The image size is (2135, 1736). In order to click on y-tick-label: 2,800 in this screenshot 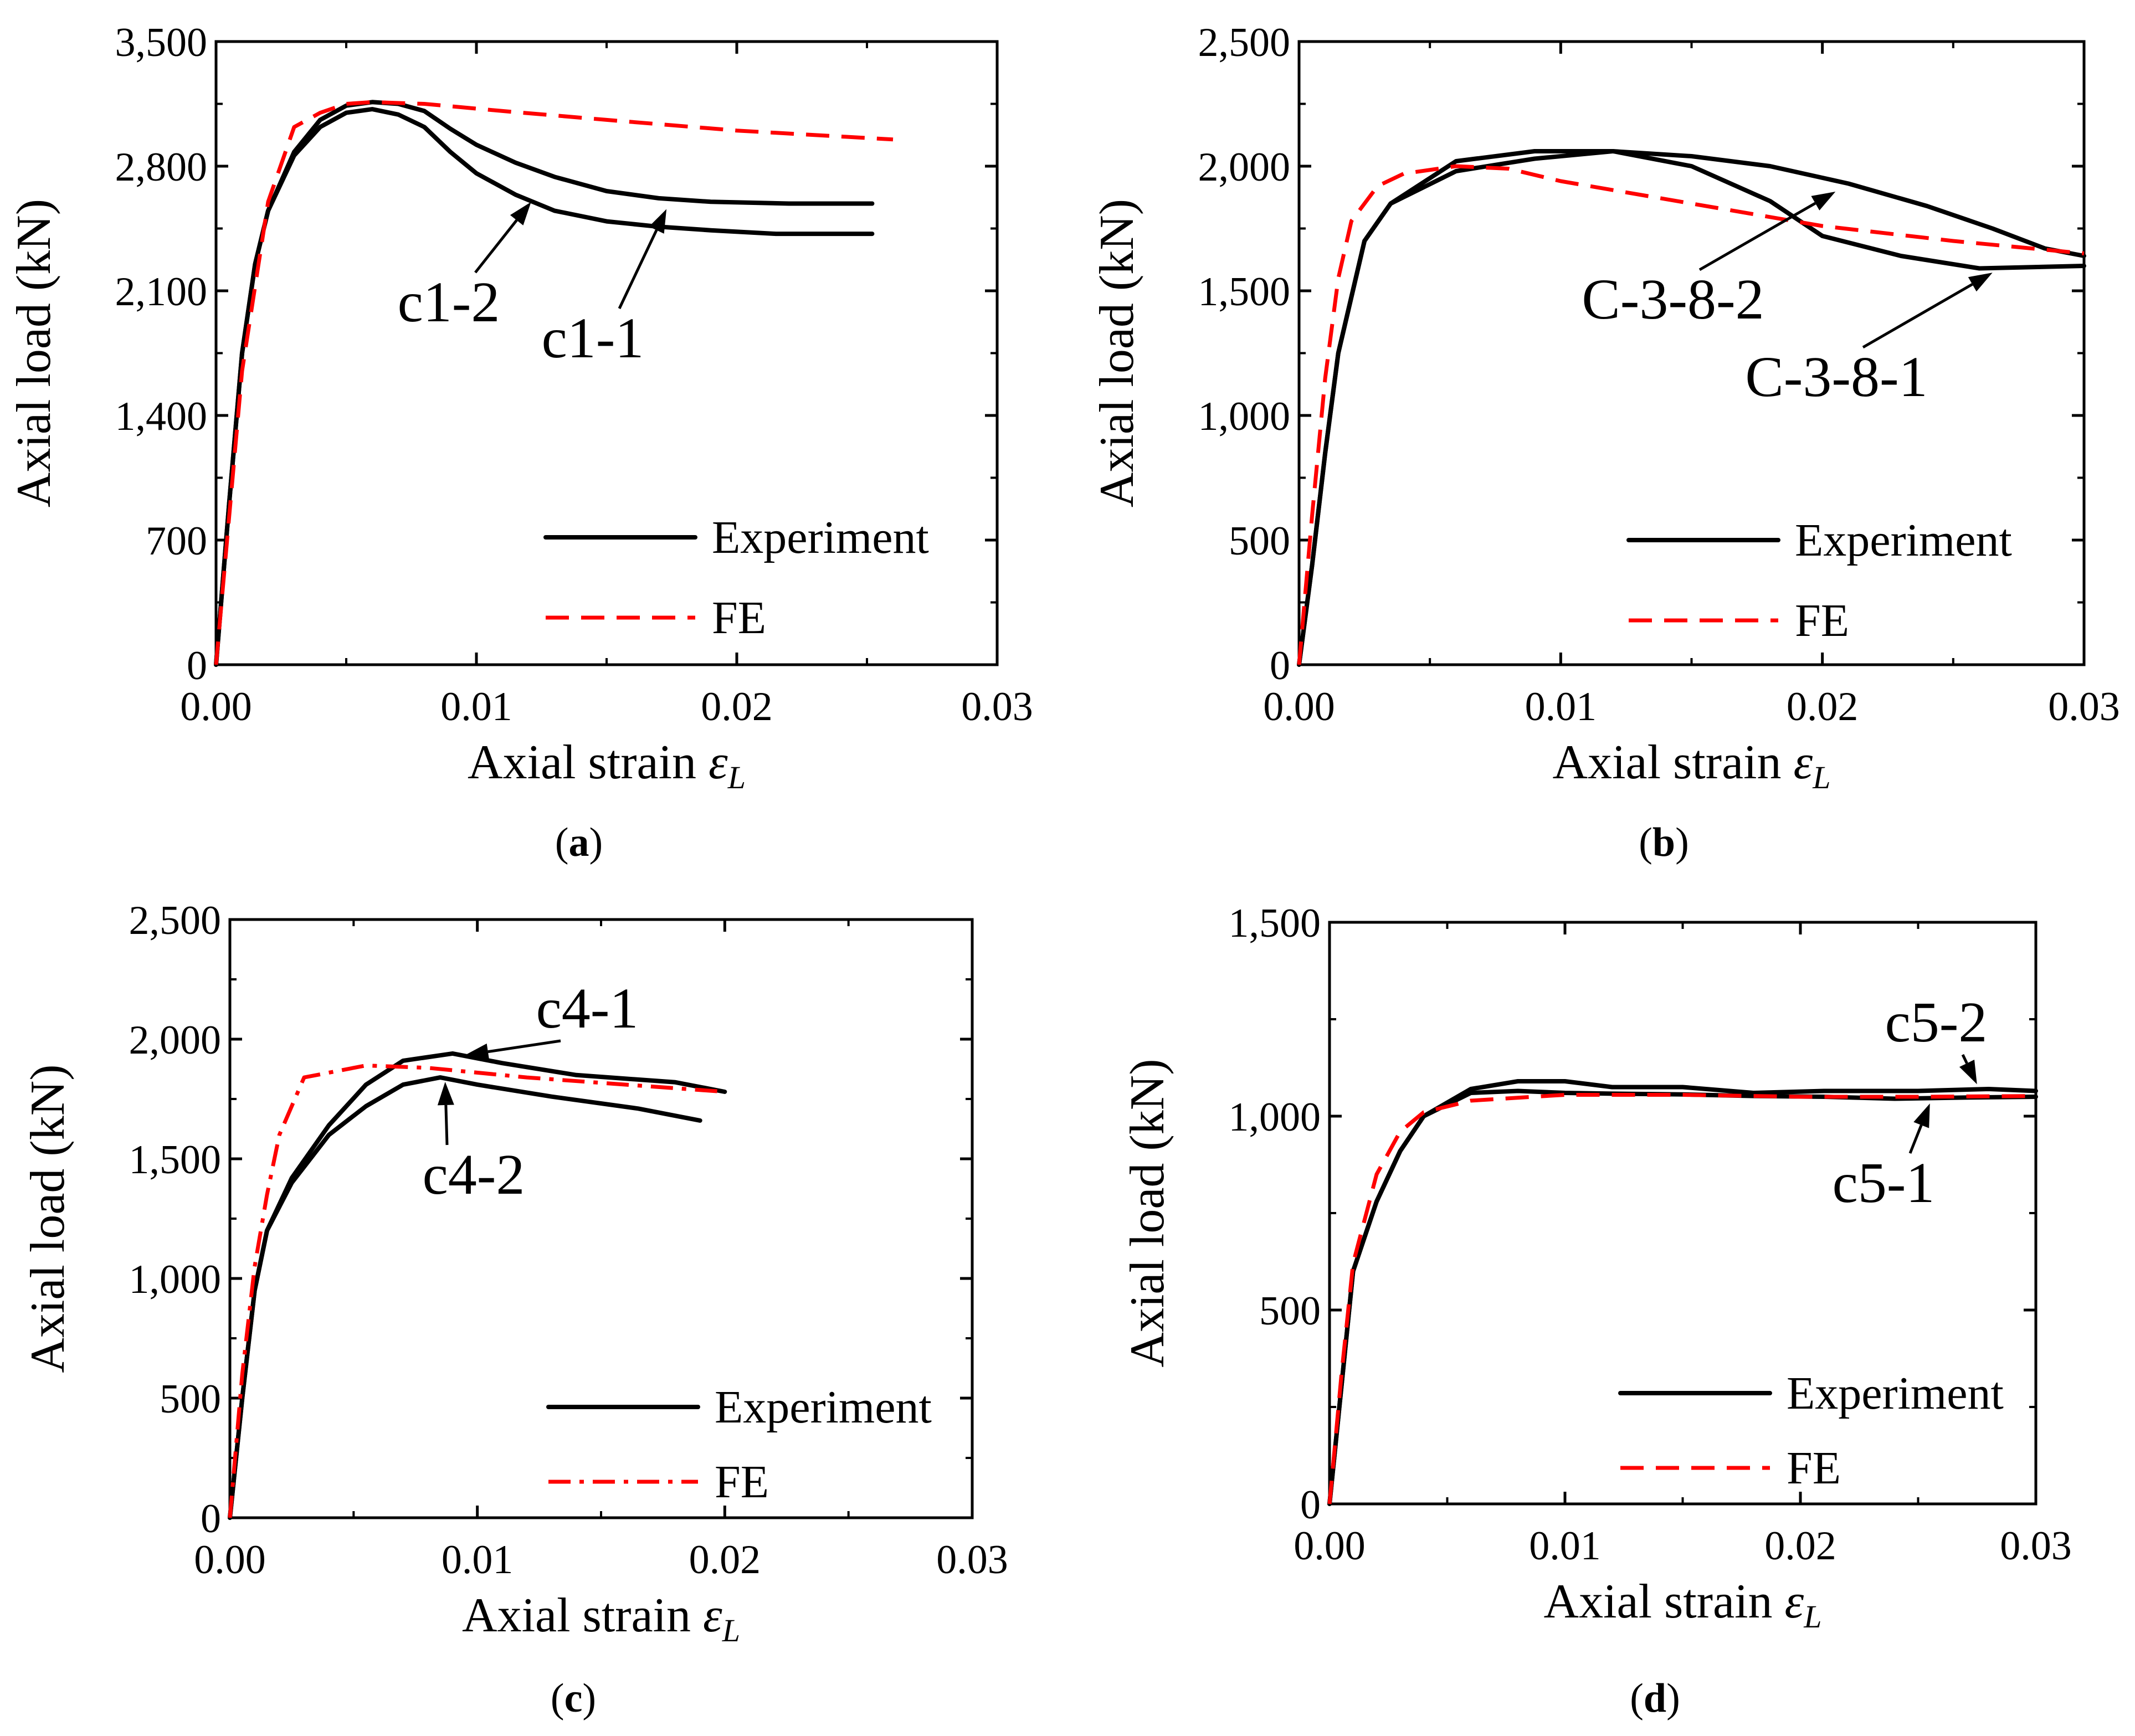, I will do `click(161, 167)`.